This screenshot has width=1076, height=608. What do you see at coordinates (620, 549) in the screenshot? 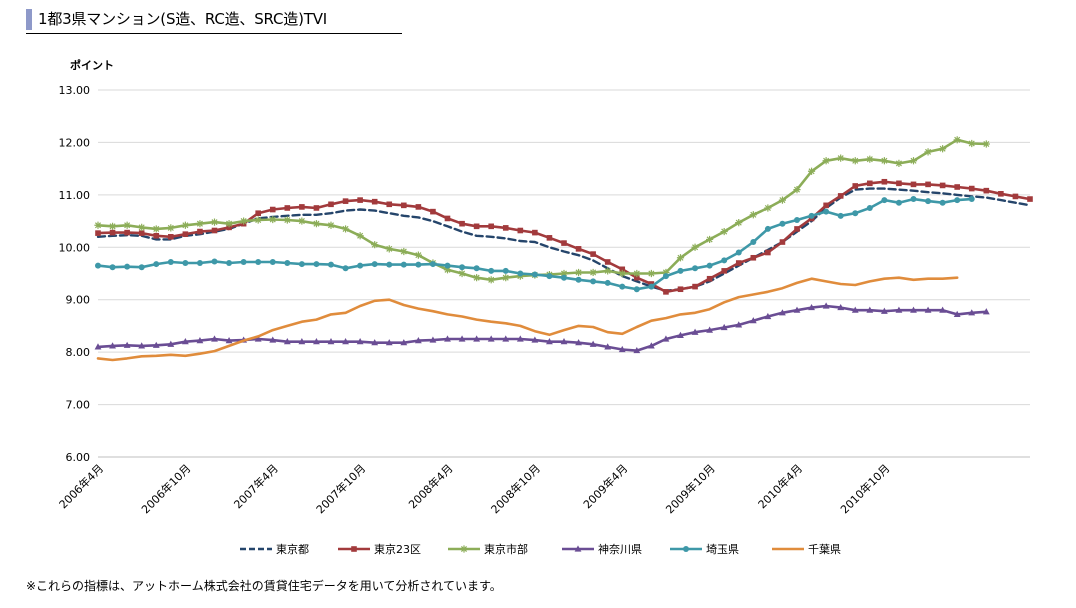
I see `legend-label: 神奈川県` at bounding box center [620, 549].